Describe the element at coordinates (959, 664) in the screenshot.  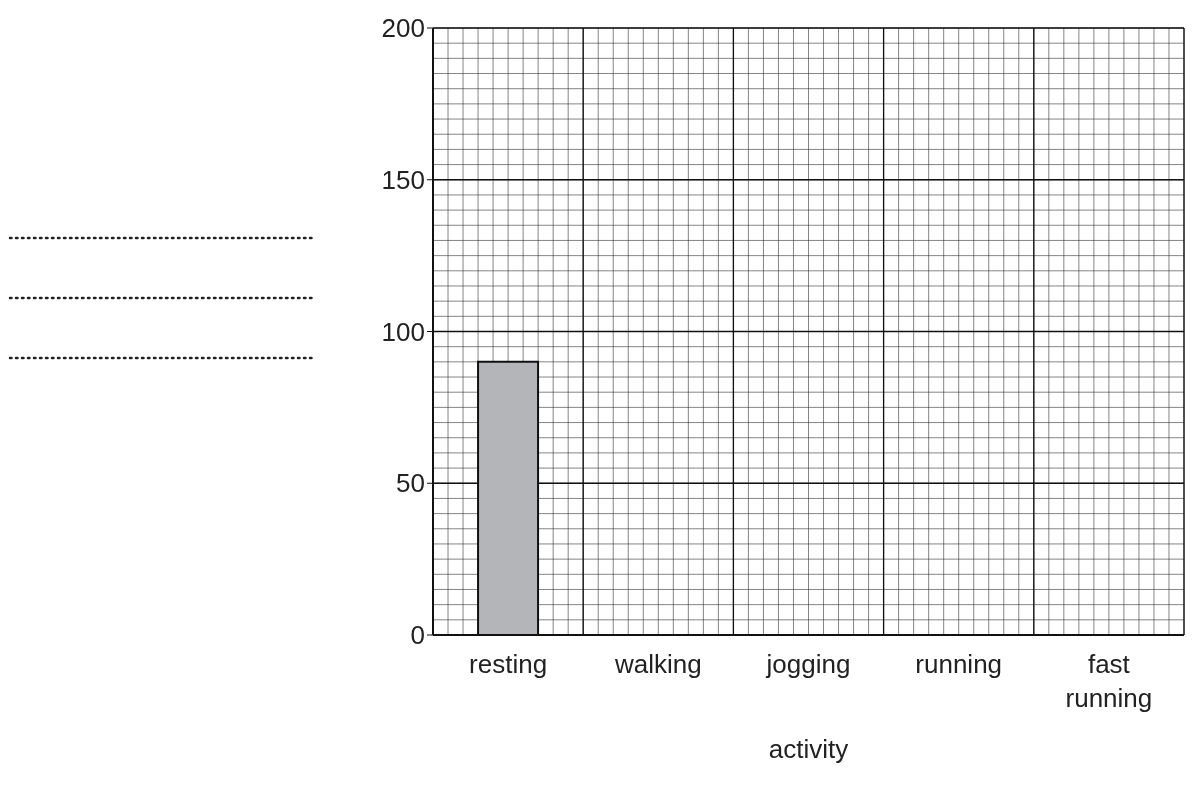
I see `x-tick-label: running` at that location.